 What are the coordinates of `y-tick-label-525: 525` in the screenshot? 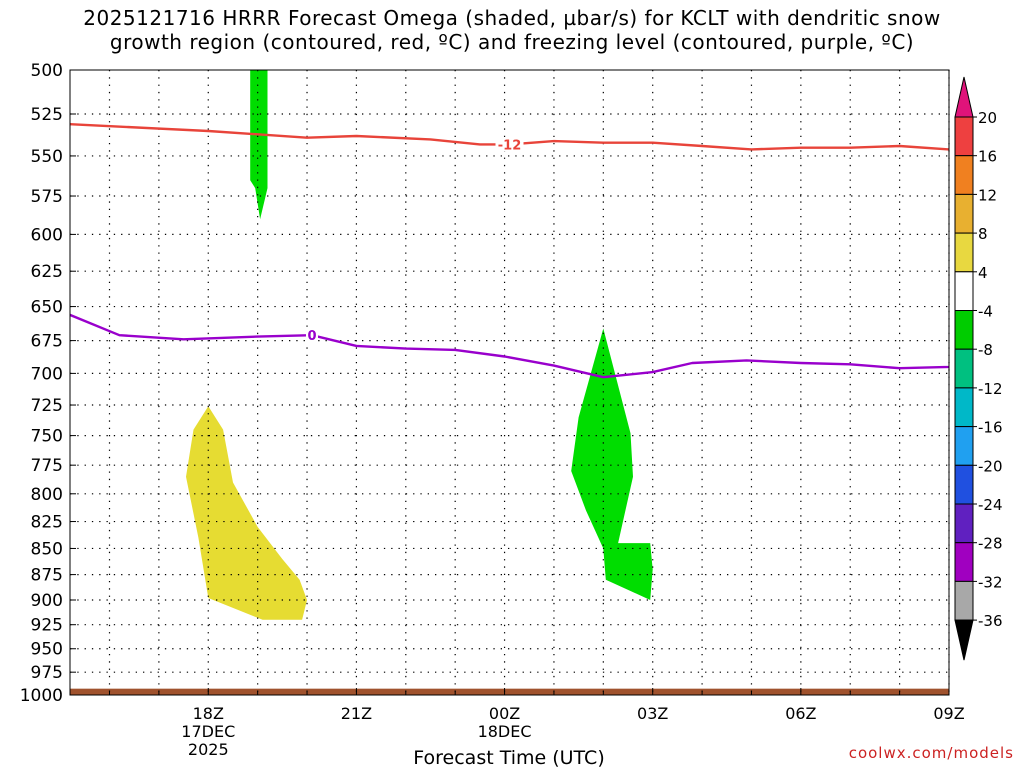 It's located at (47, 115).